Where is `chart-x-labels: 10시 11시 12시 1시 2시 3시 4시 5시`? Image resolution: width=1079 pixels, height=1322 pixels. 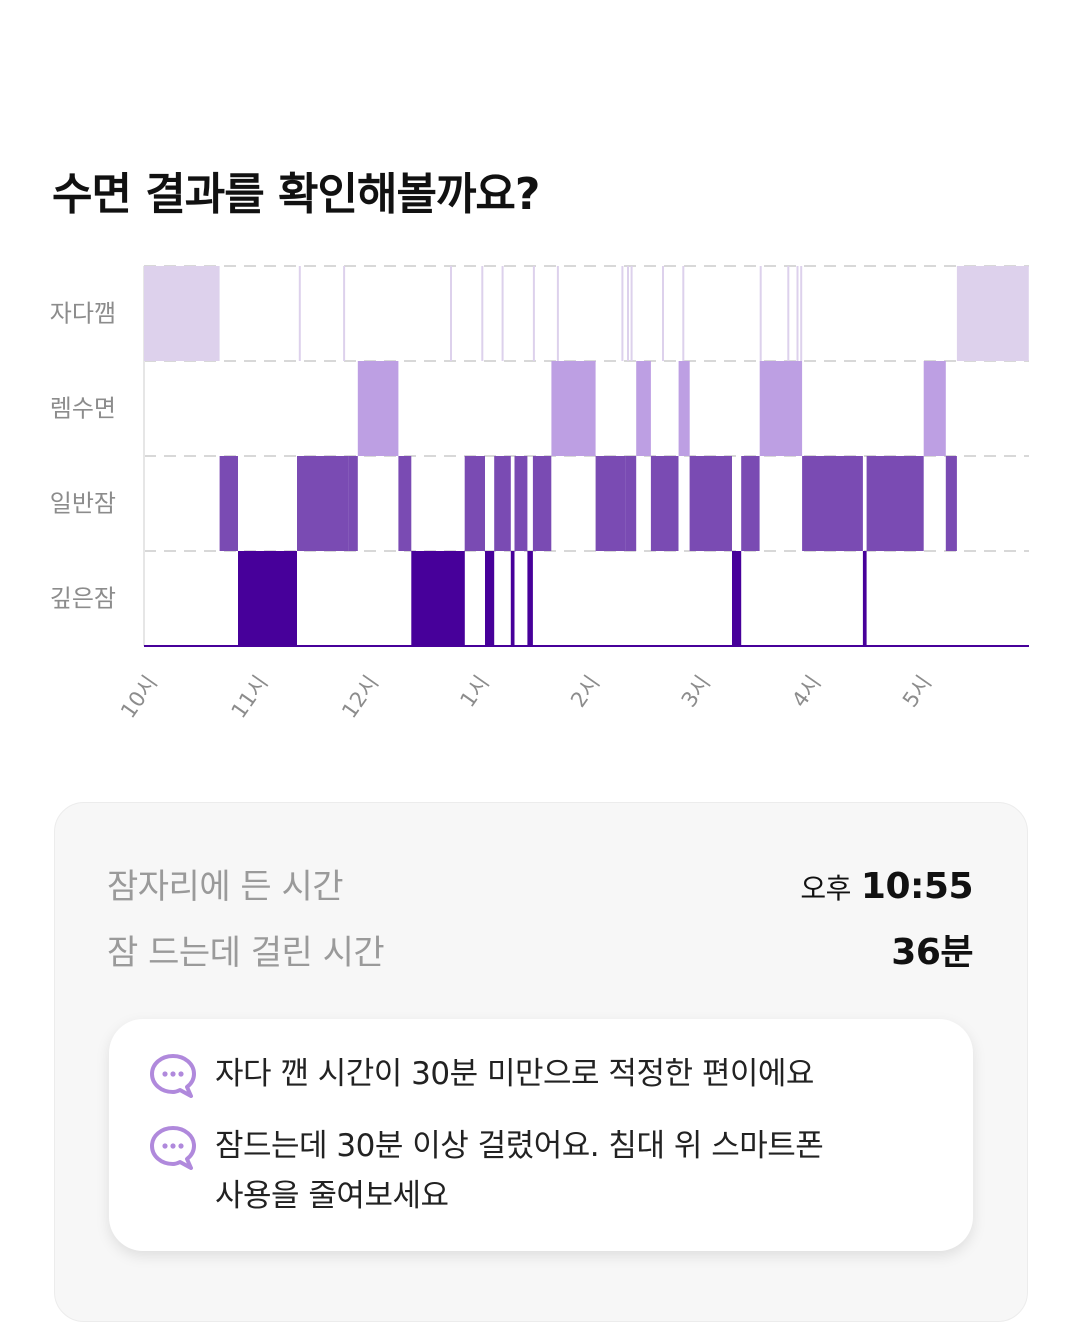 chart-x-labels: 10시 11시 12시 1시 2시 3시 4시 5시 is located at coordinates (526, 696).